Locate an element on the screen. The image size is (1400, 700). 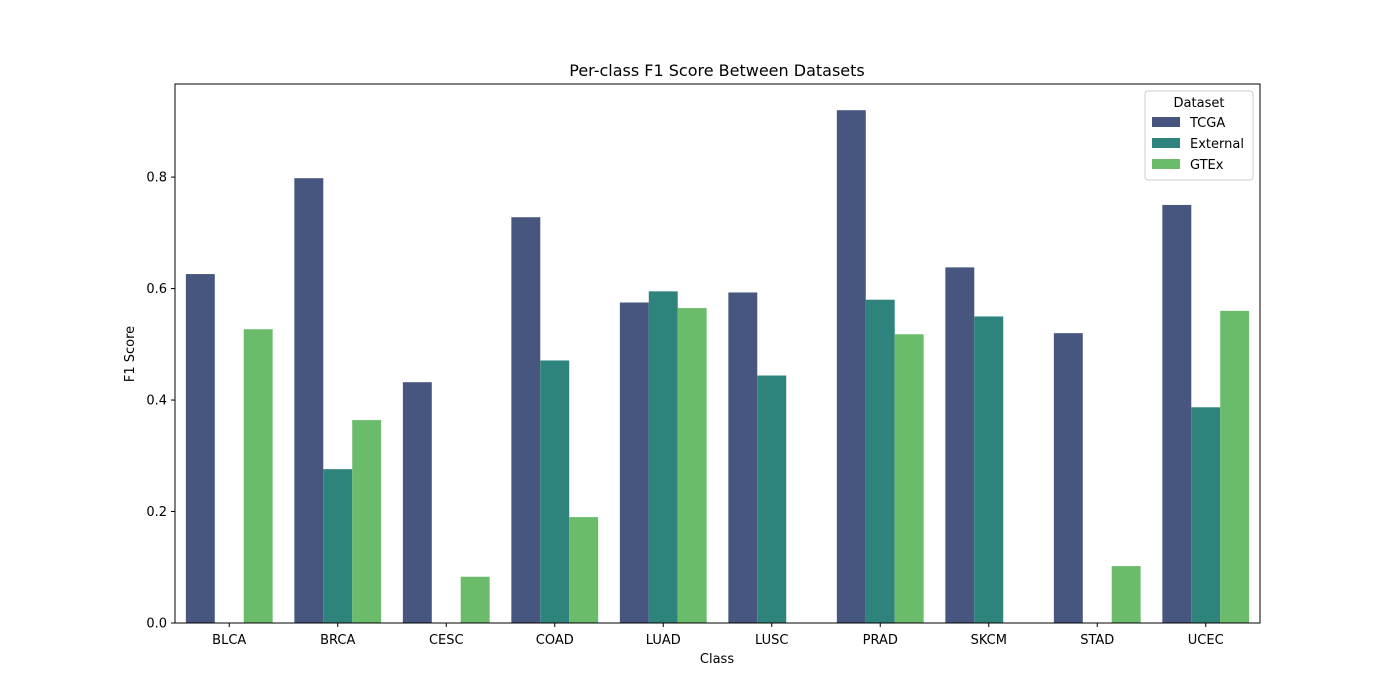
y-tick-label: 0.0 is located at coordinates (156, 624).